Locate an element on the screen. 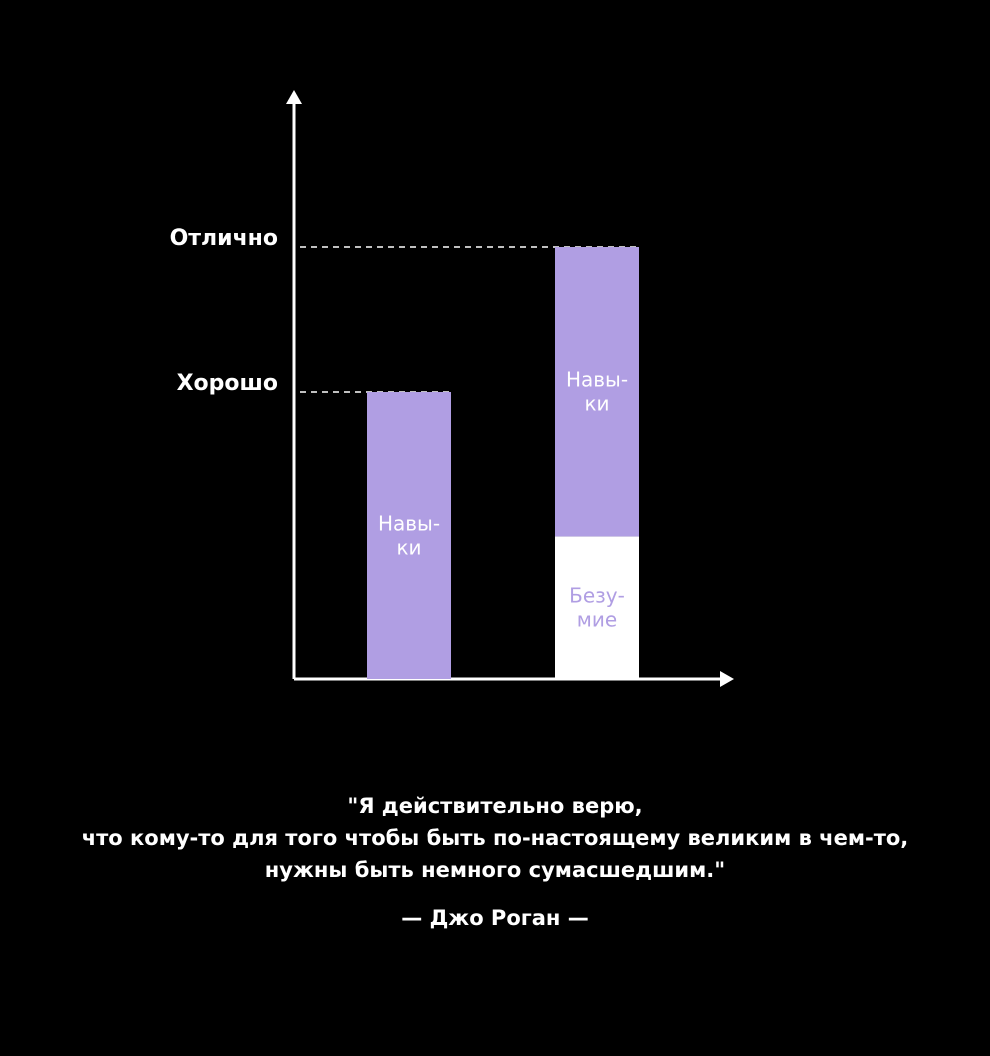  quote-line-3: нужны быть немного сумасшедшим." is located at coordinates (495, 870).